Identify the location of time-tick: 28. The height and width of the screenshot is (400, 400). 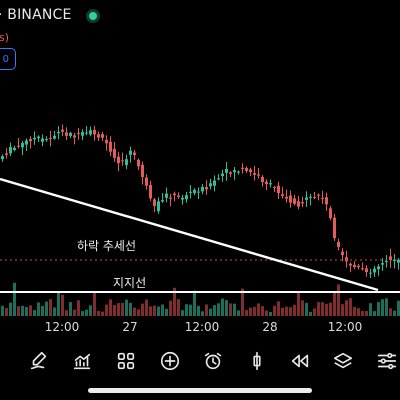
(270, 327).